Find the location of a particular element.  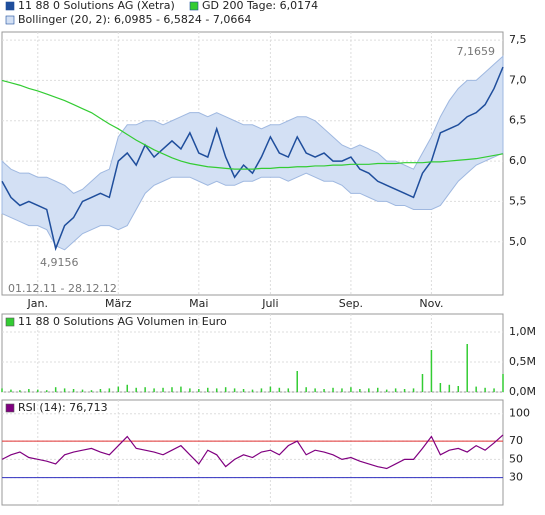

rsi-line is located at coordinates (252, 452).